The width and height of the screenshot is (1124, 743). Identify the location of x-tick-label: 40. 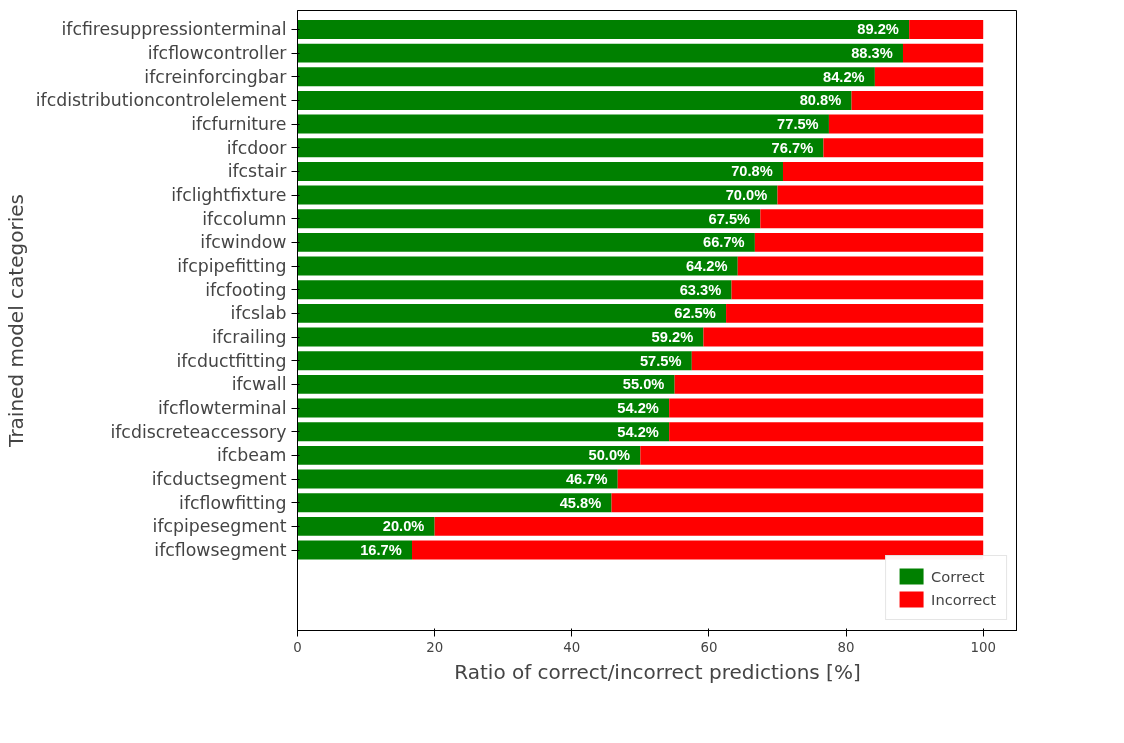
(572, 647).